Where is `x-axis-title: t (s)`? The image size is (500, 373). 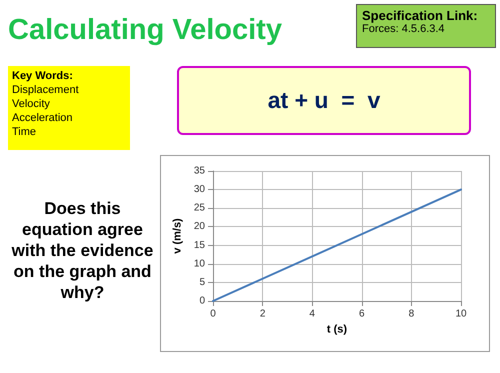 x-axis-title: t (s) is located at coordinates (337, 329).